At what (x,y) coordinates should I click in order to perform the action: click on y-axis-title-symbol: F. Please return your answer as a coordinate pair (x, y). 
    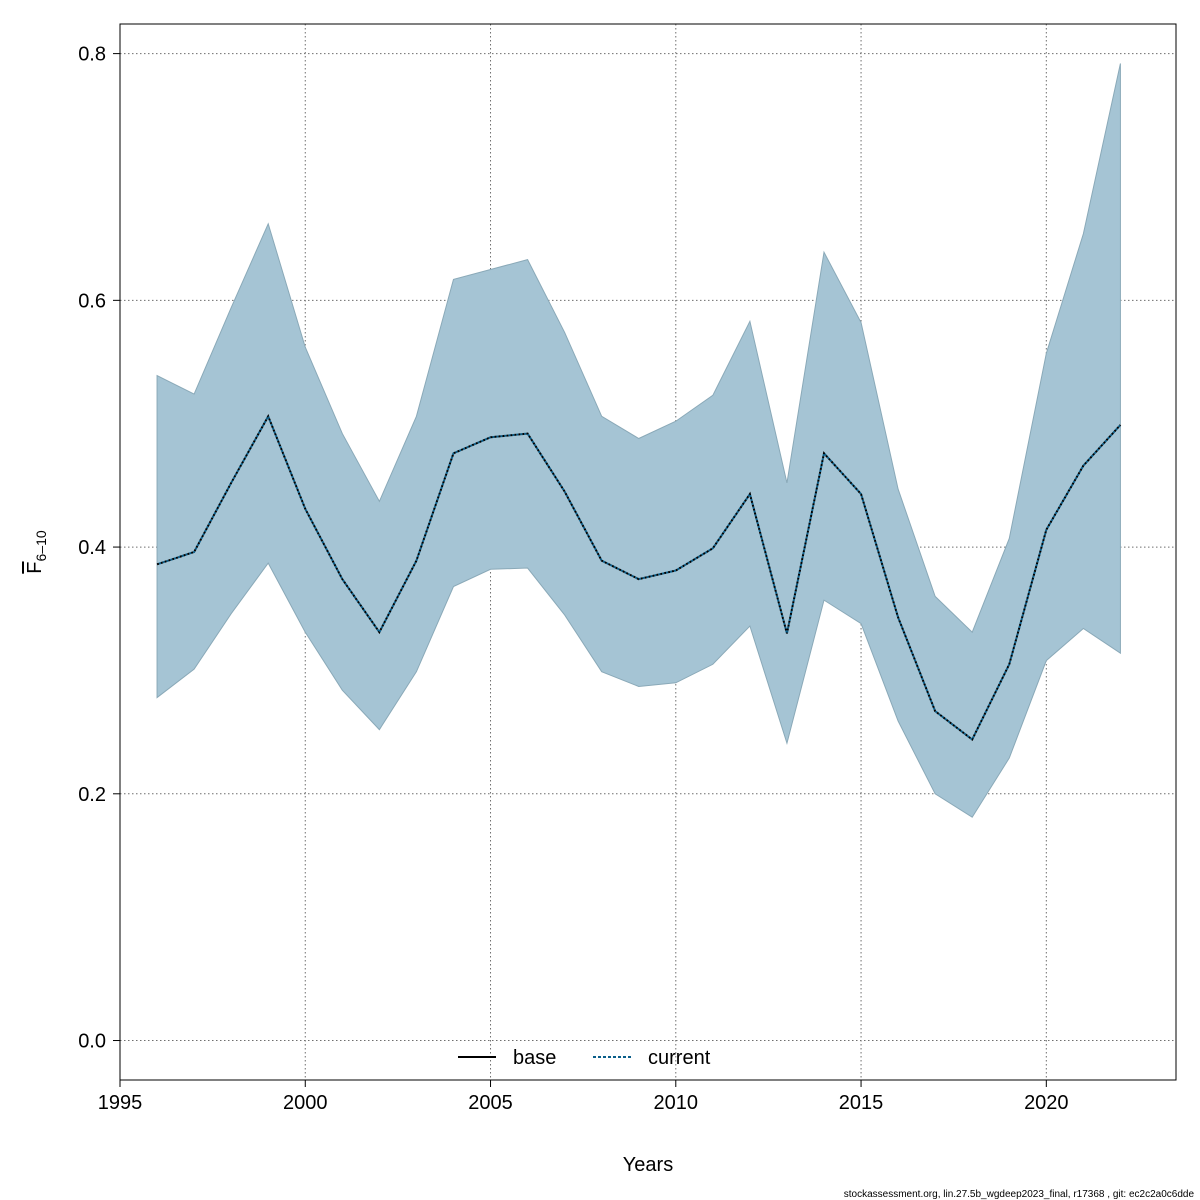
    Looking at the image, I should click on (35, 567).